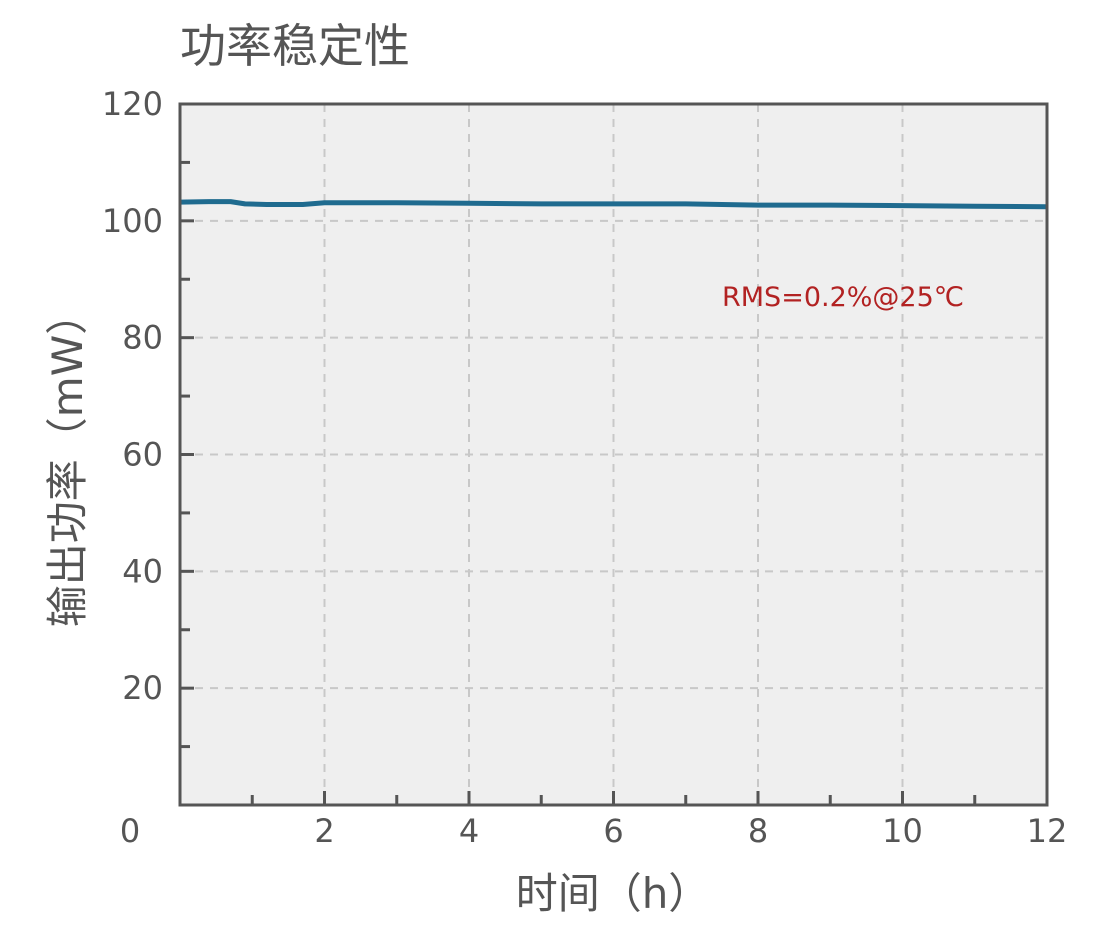 Image resolution: width=1094 pixels, height=926 pixels. Describe the element at coordinates (132, 104) in the screenshot. I see `y-tick-label: 120` at that location.